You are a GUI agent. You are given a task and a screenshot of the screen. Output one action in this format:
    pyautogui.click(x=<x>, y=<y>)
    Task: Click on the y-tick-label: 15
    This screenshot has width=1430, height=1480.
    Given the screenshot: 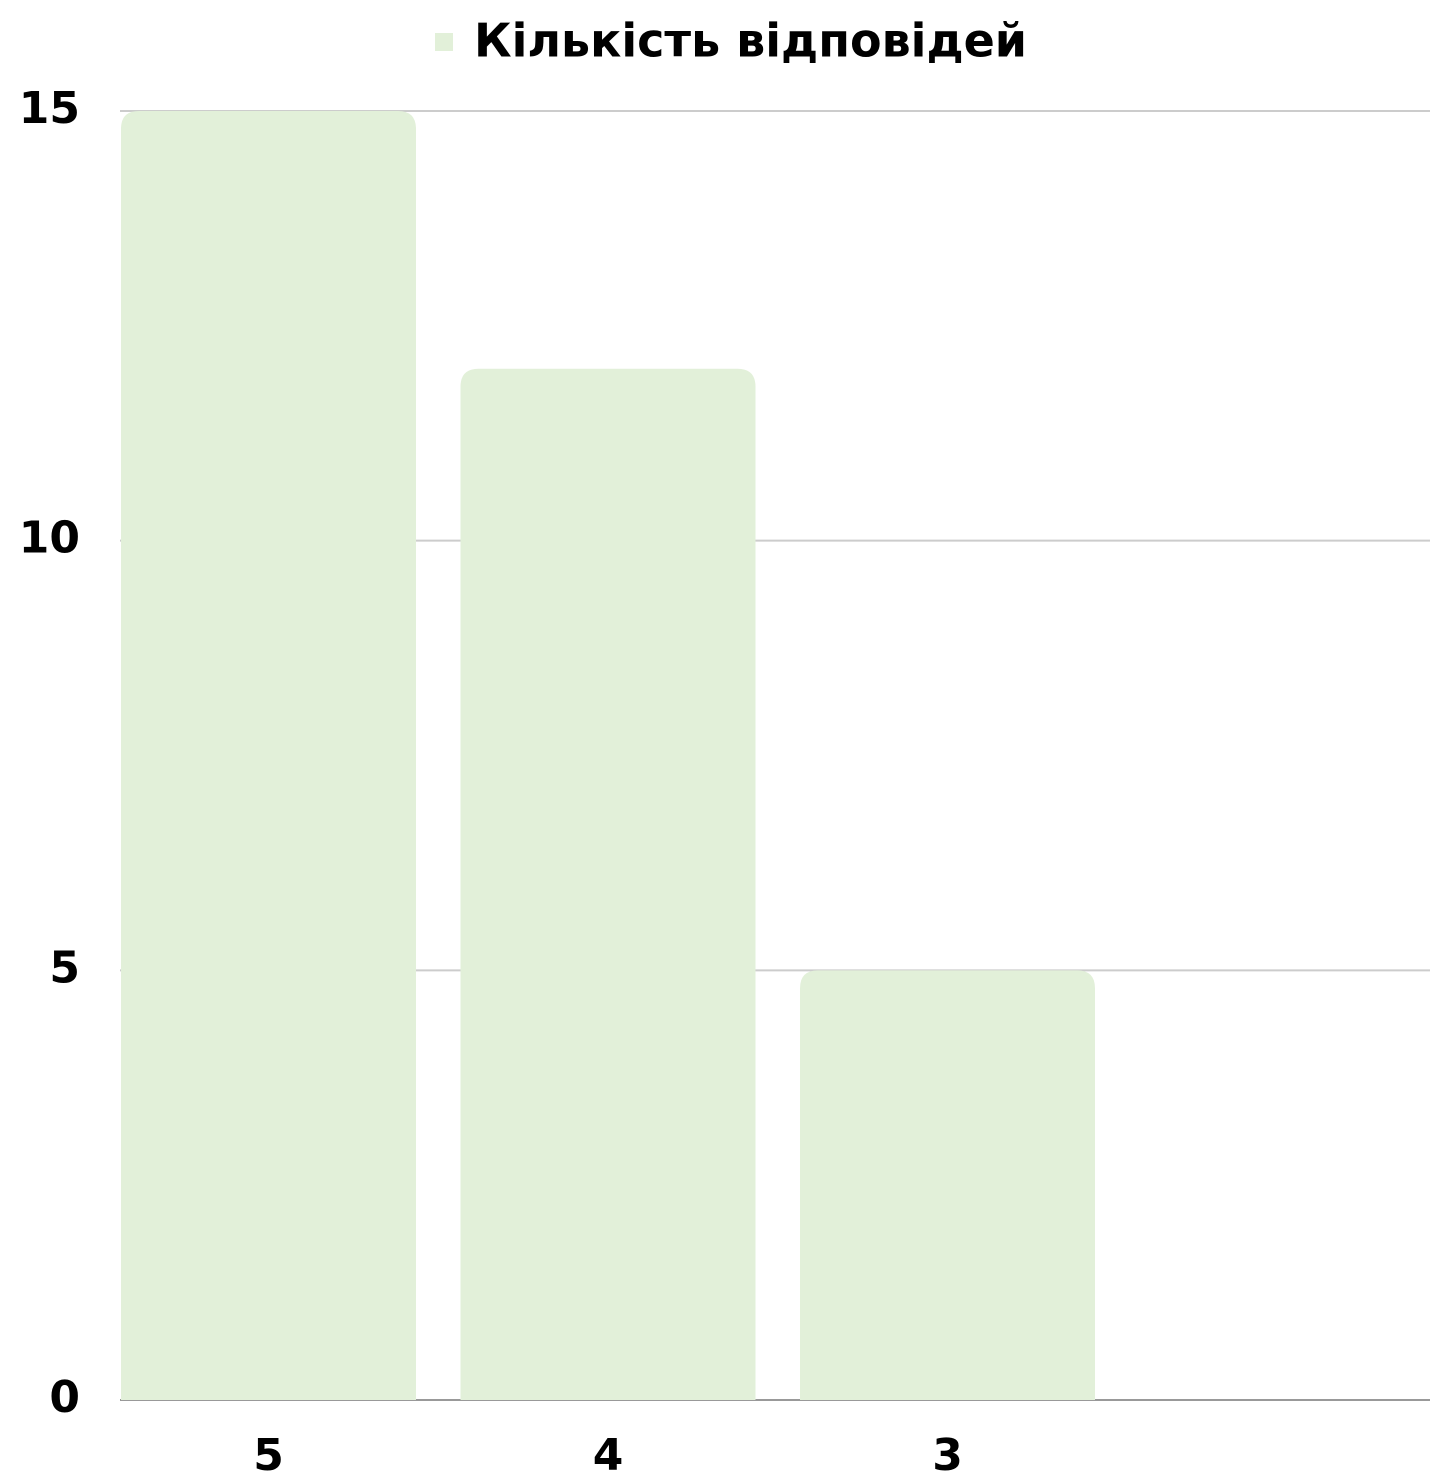 What is the action you would take?
    pyautogui.click(x=49, y=108)
    